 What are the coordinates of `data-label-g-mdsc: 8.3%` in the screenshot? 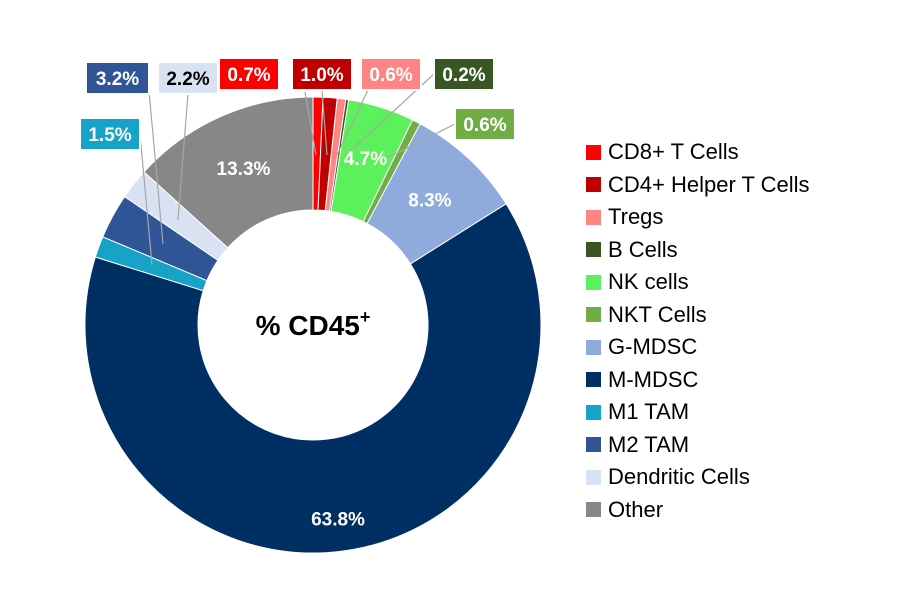 It's located at (429, 201).